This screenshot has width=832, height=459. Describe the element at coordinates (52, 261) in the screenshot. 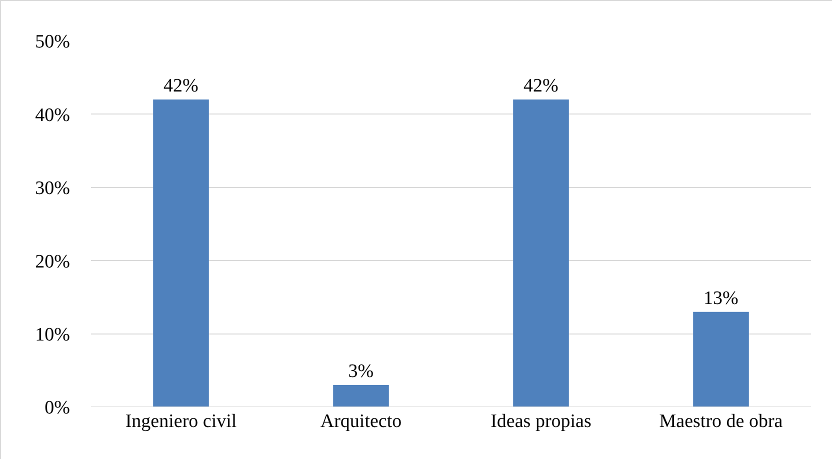

I see `y-tick-label: 20%` at that location.